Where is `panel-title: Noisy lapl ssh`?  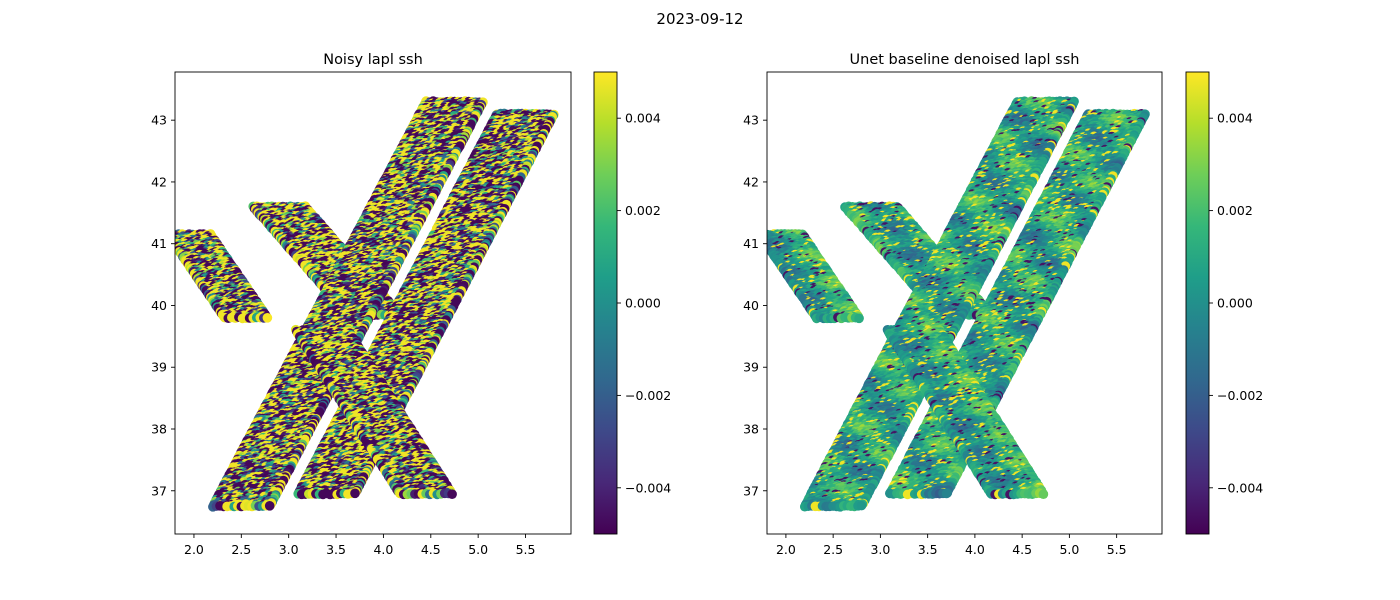
panel-title: Noisy lapl ssh is located at coordinates (373, 60).